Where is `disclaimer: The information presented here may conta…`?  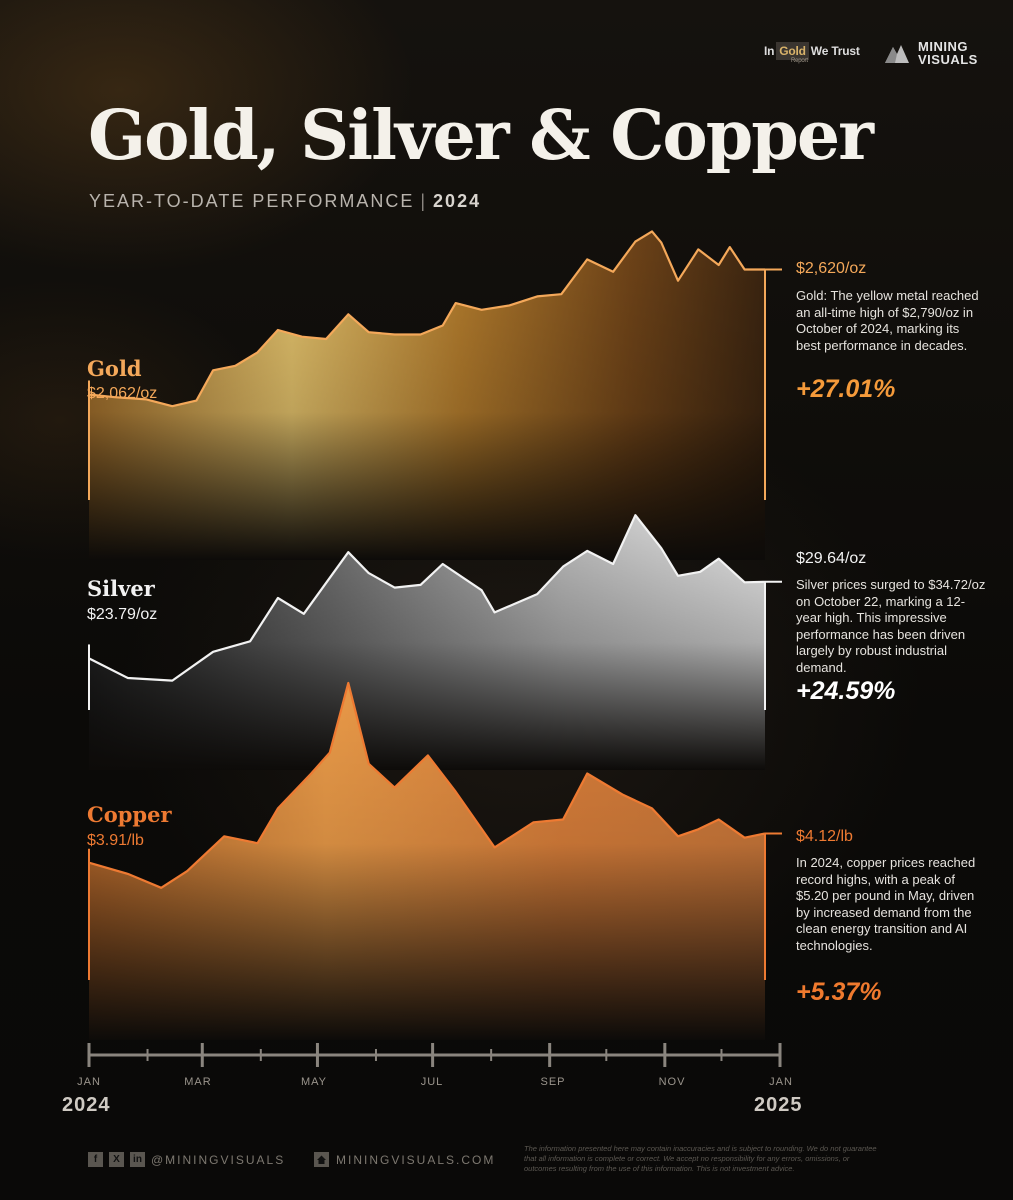 disclaimer: The information presented here may conta… is located at coordinates (700, 1158).